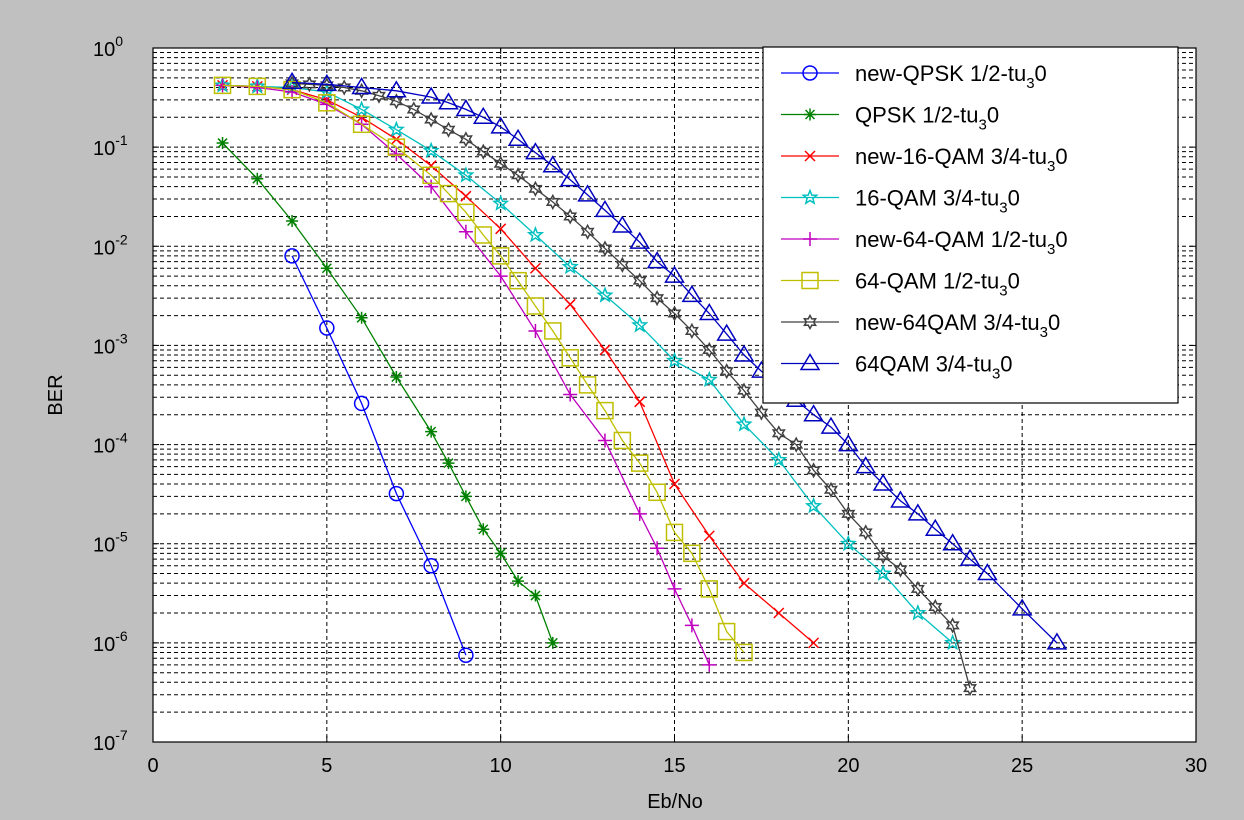  I want to click on x-tick-label: 10, so click(501, 766).